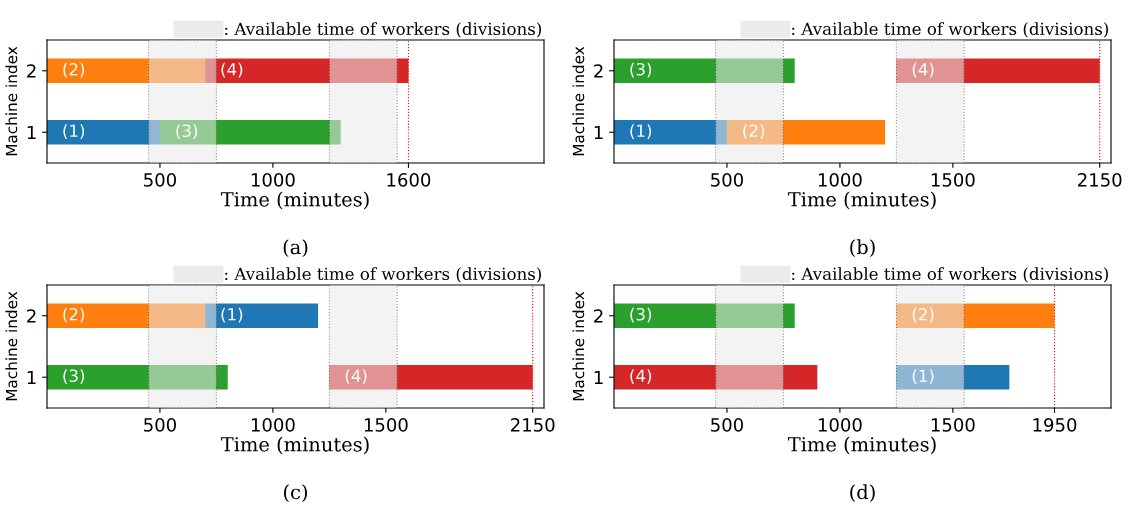 The width and height of the screenshot is (1128, 506). Describe the element at coordinates (295, 248) in the screenshot. I see `text: (a)` at that location.